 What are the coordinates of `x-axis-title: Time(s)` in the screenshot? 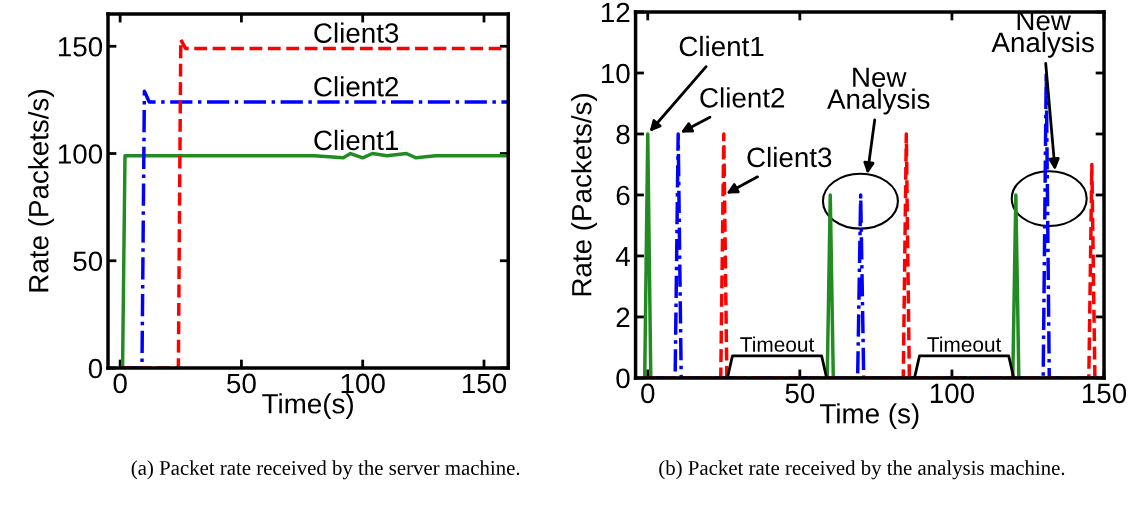 It's located at (307, 406).